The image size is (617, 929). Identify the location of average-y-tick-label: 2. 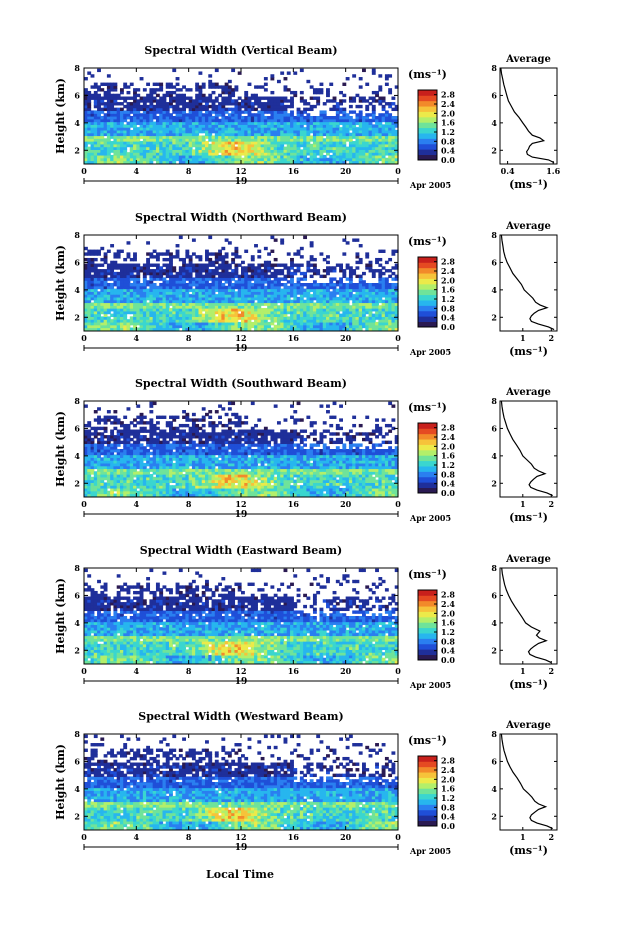
(494, 150).